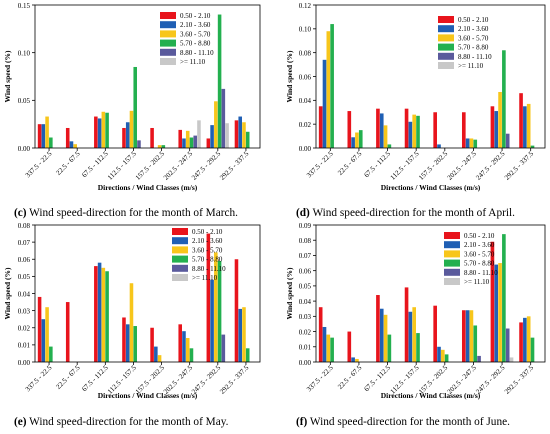 This screenshot has width=550, height=434. I want to click on ytick-label-f-6: 0.06, so click(305, 271).